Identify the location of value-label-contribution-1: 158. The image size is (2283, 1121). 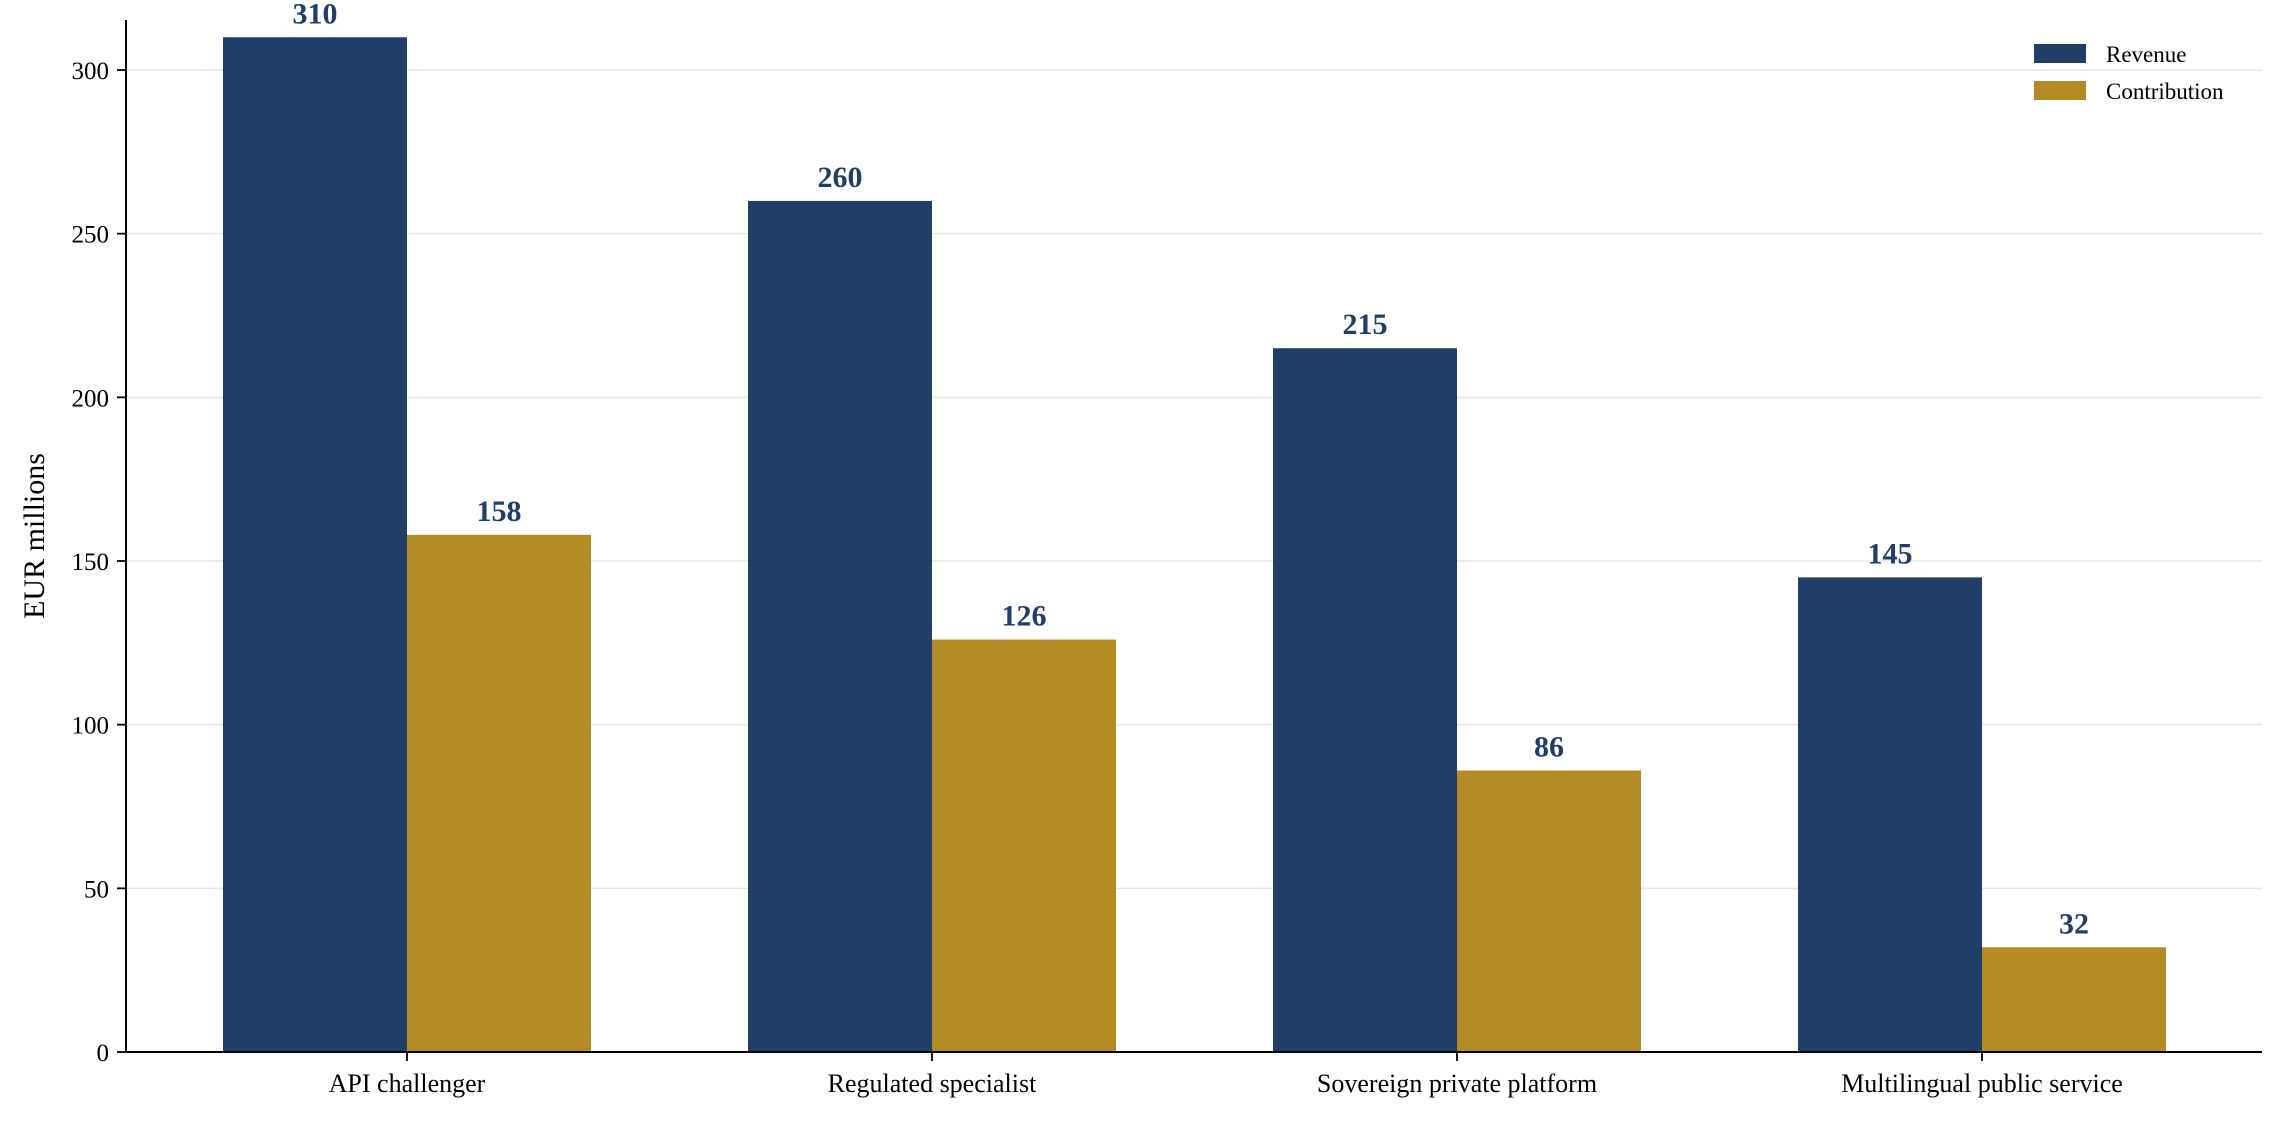
(499, 511).